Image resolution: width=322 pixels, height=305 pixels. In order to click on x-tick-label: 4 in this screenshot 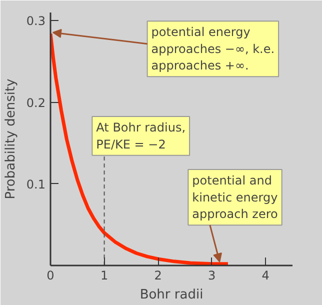, I will do `click(266, 275)`.